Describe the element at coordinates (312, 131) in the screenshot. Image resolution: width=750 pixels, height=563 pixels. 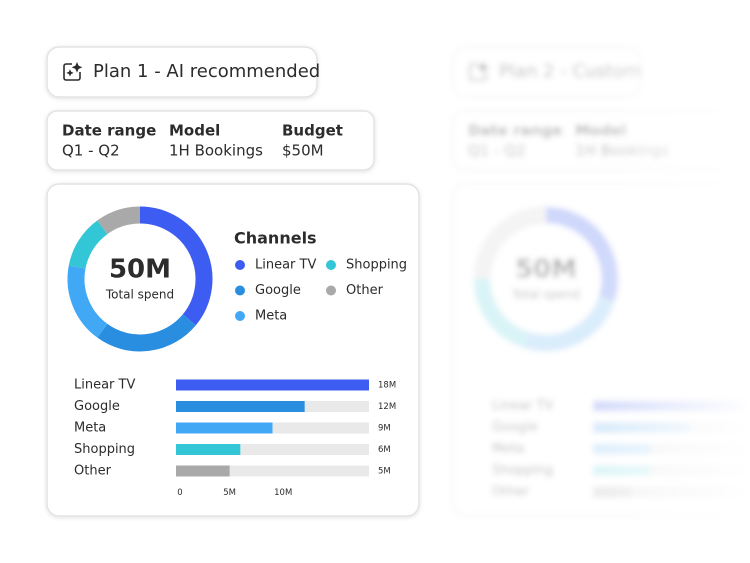
I see `field-label: Budget` at that location.